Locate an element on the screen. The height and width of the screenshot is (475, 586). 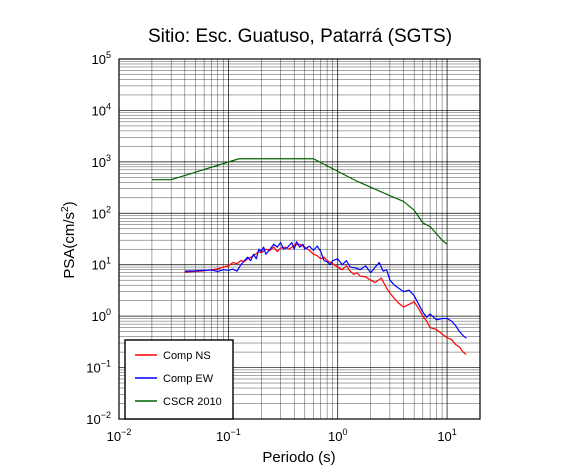
y-tick-label: 10¹ is located at coordinates (101, 264).